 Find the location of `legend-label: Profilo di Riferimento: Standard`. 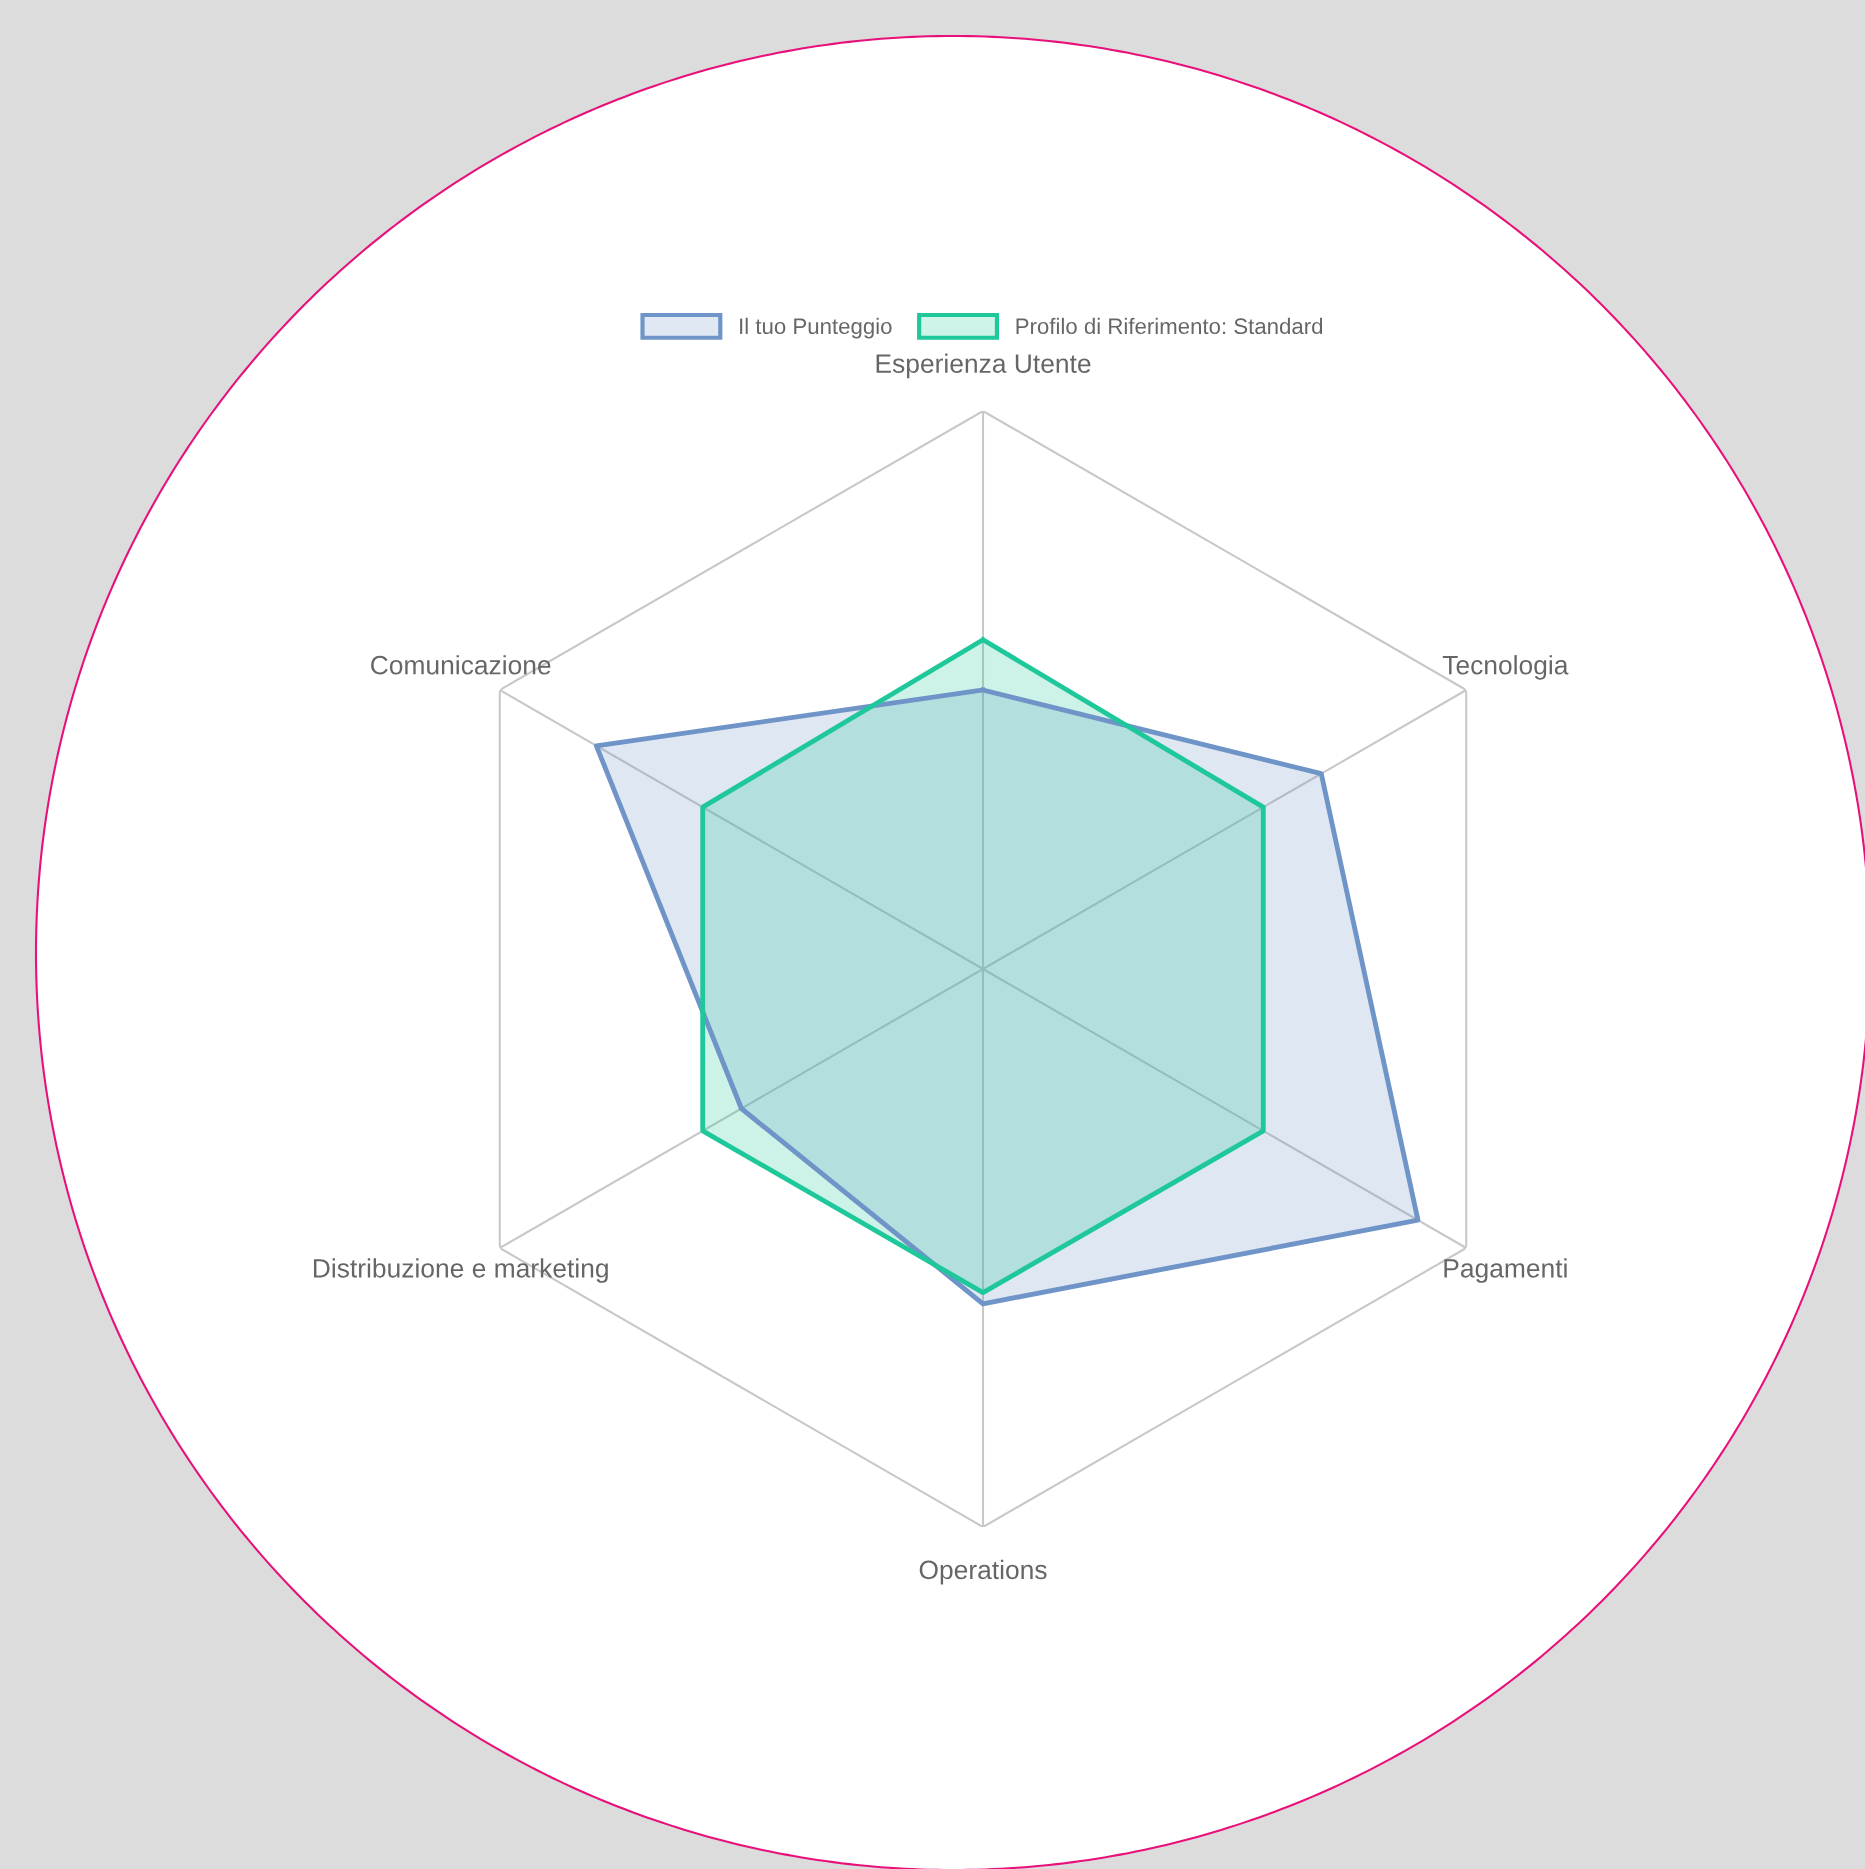

legend-label: Profilo di Riferimento: Standard is located at coordinates (1169, 326).